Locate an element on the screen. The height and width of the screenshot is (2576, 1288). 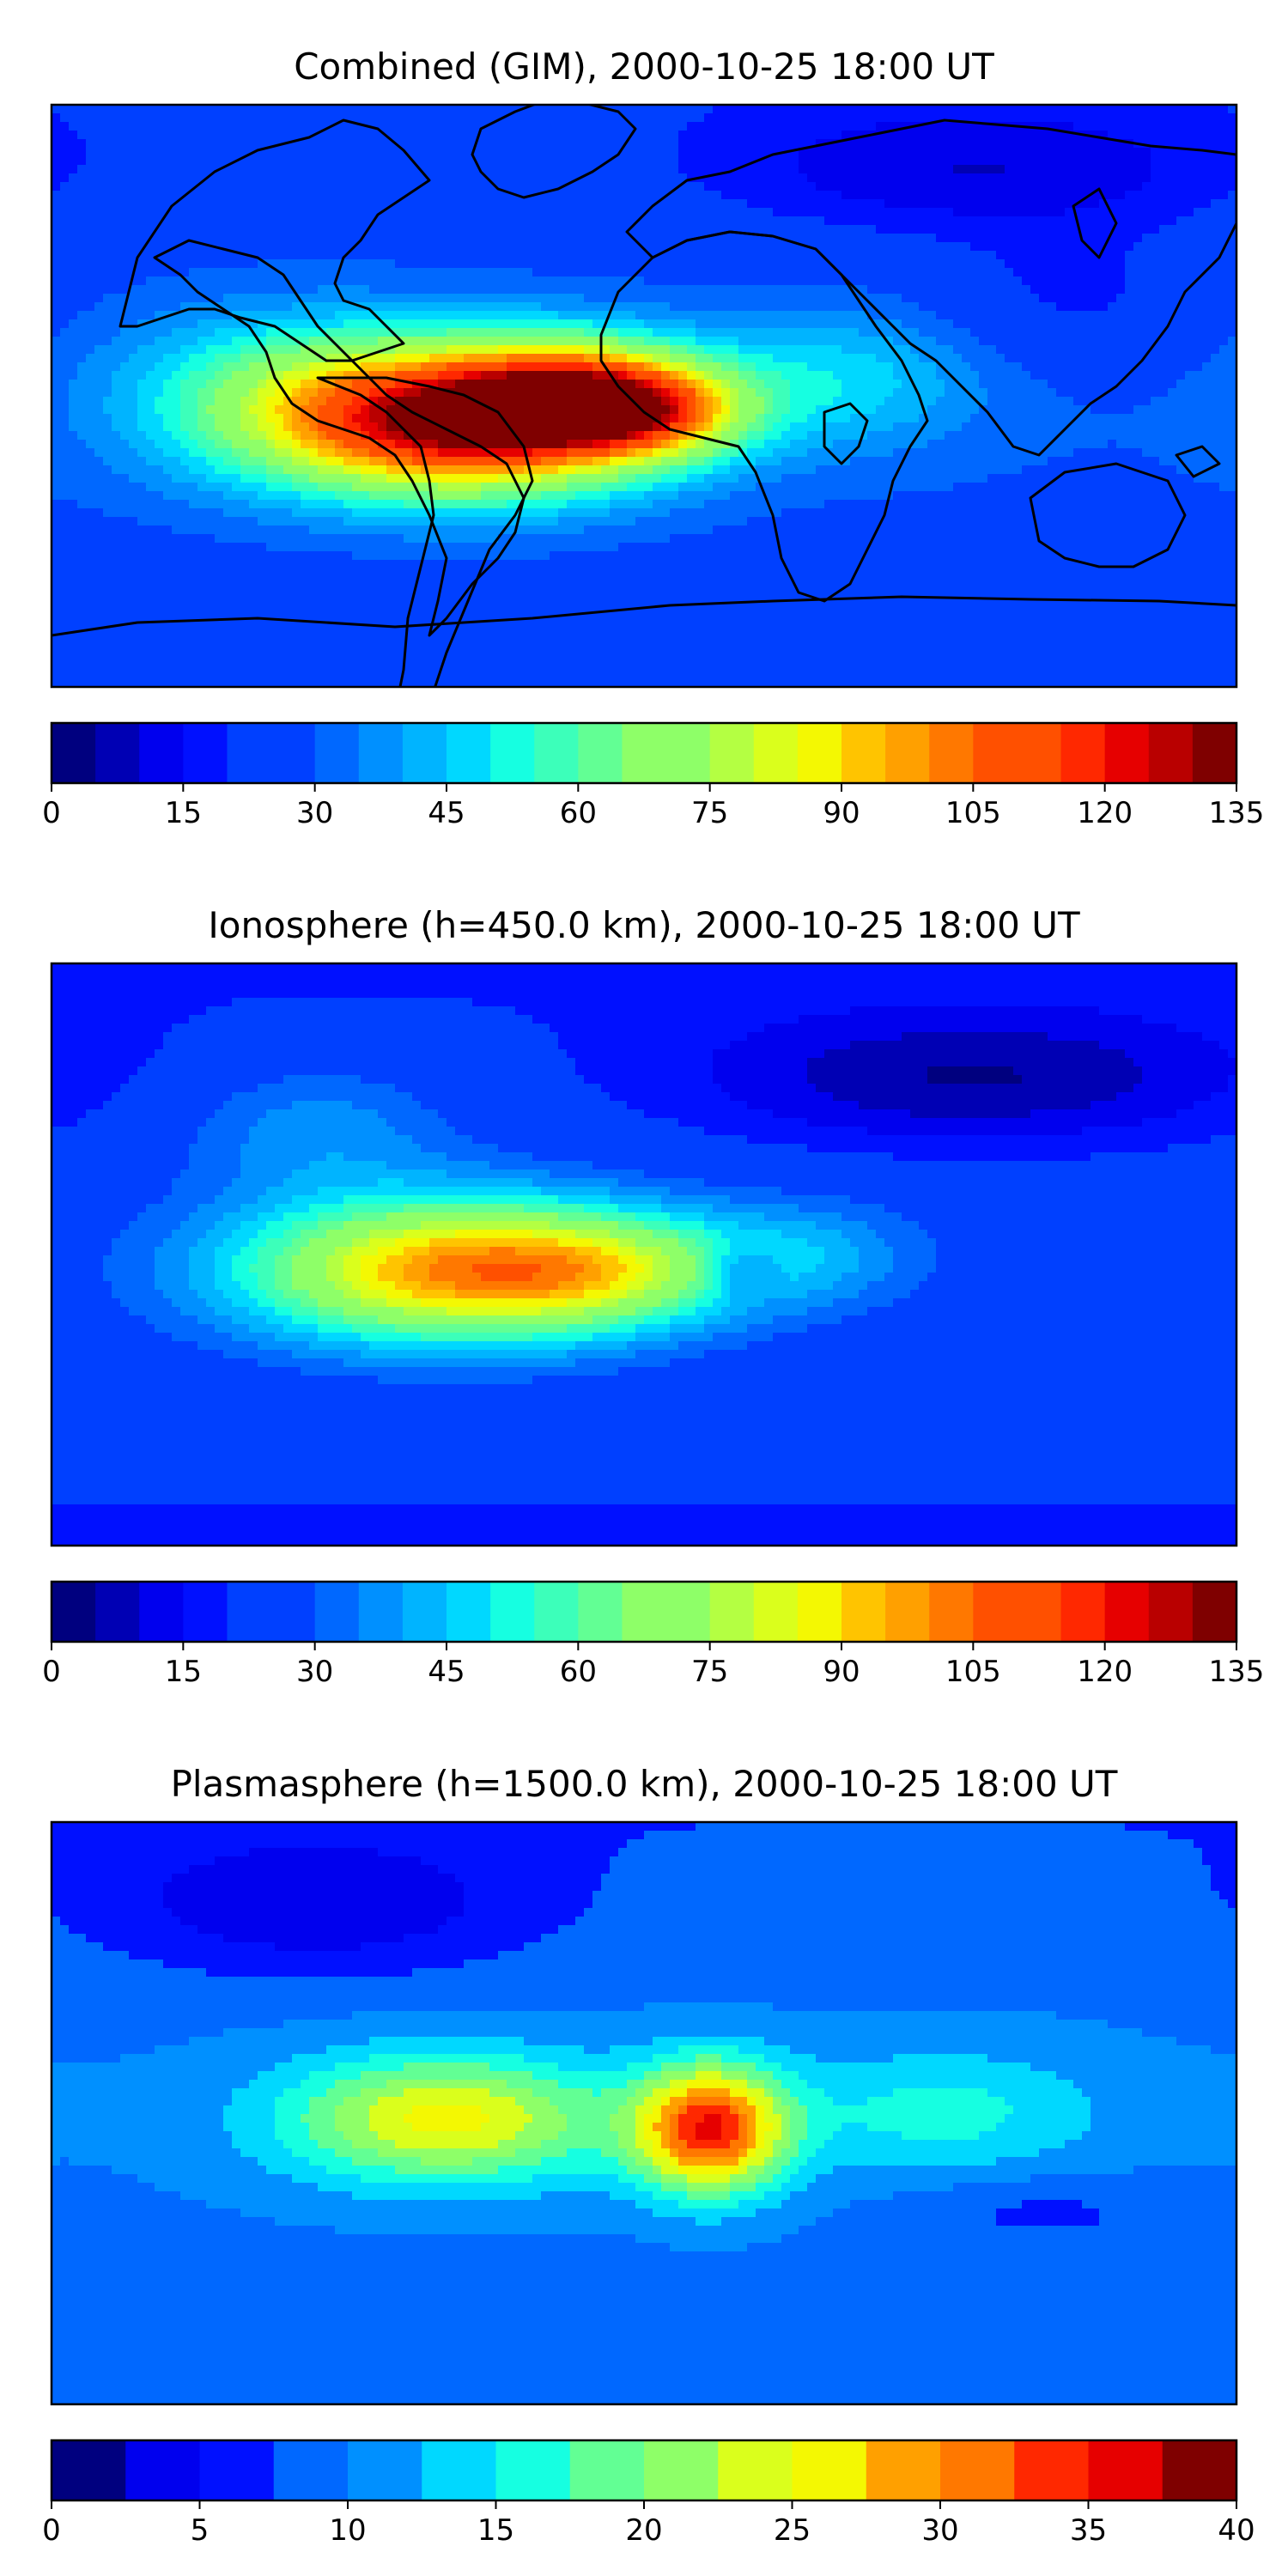
colorbar-tick-label: 90 is located at coordinates (841, 813).